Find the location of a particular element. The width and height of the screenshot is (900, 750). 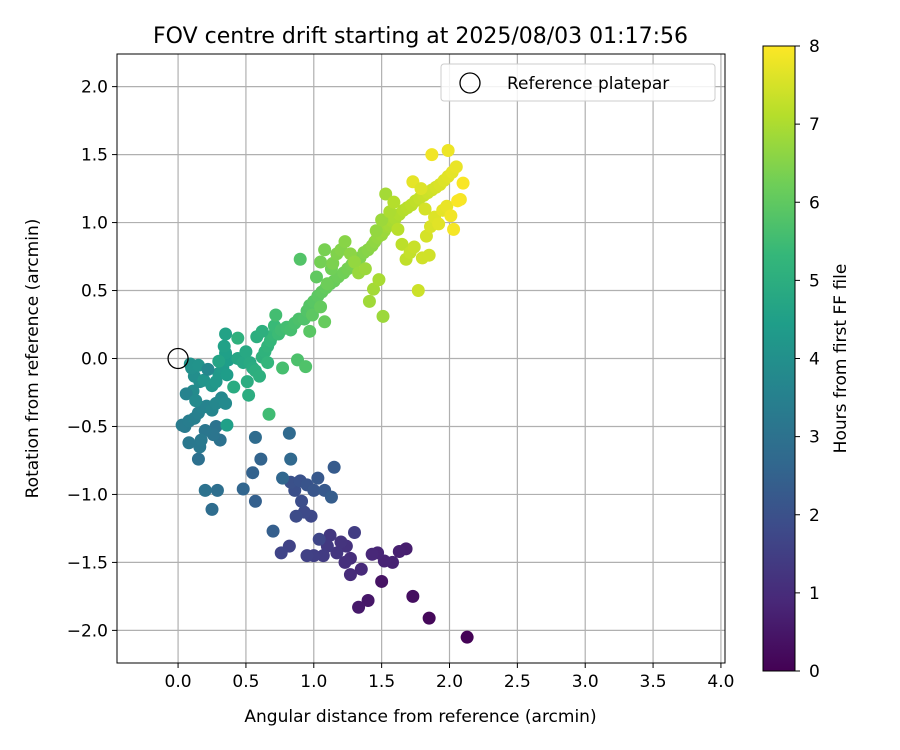

colorbar-label: Hours from first FF file is located at coordinates (841, 359).